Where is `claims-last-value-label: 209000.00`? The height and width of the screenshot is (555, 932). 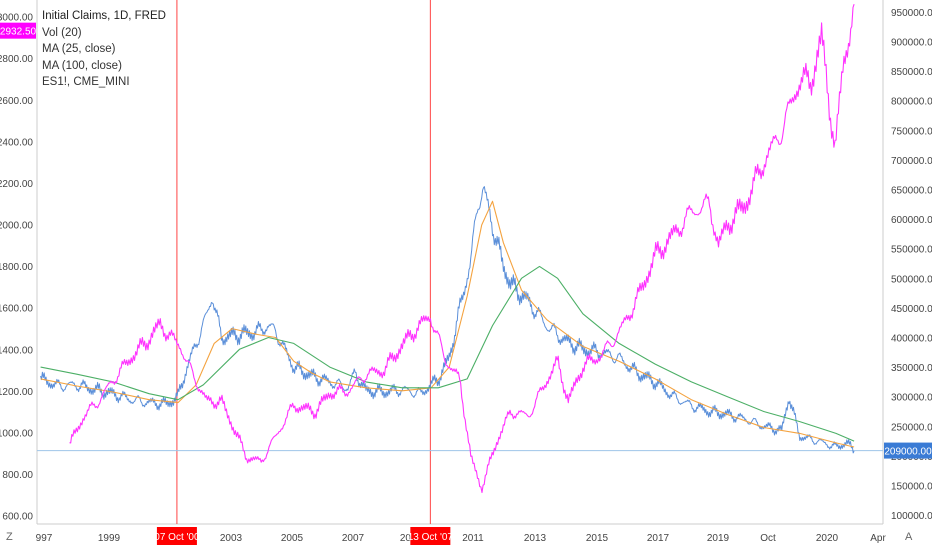 claims-last-value-label: 209000.00 is located at coordinates (908, 452).